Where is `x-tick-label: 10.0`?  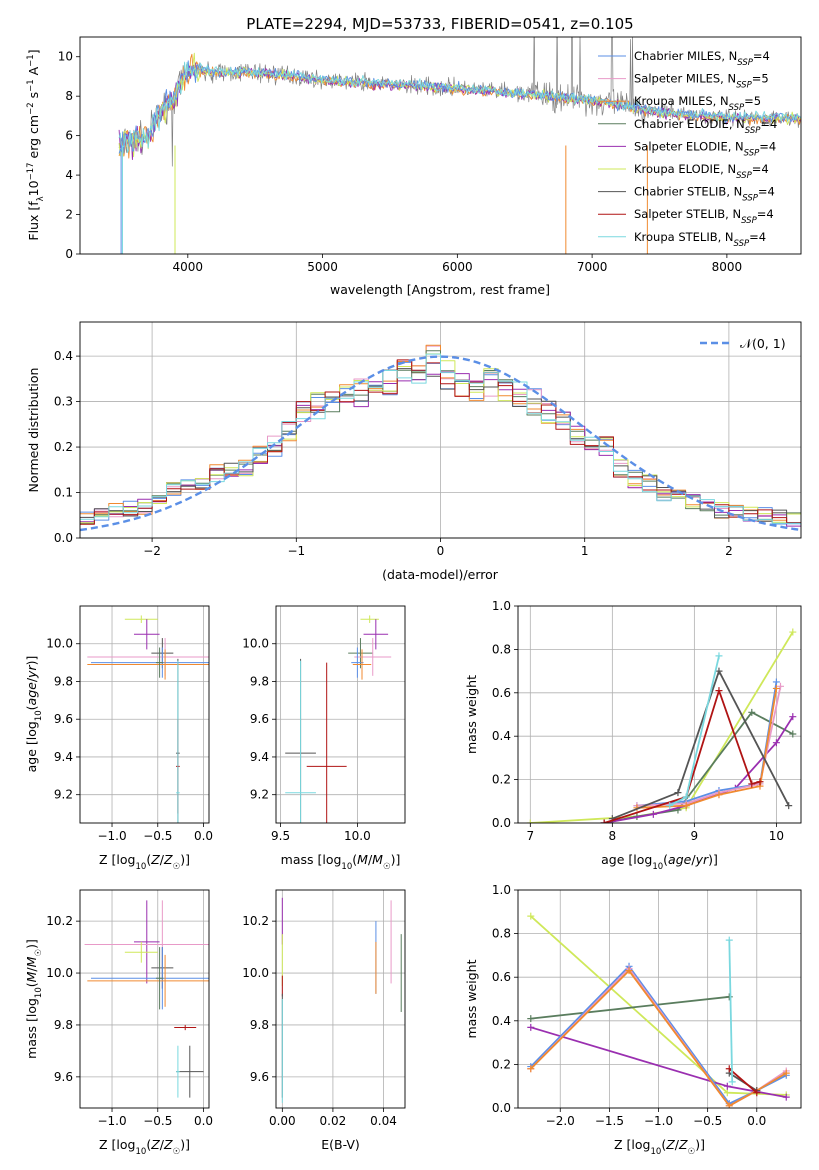 x-tick-label: 10.0 is located at coordinates (357, 836).